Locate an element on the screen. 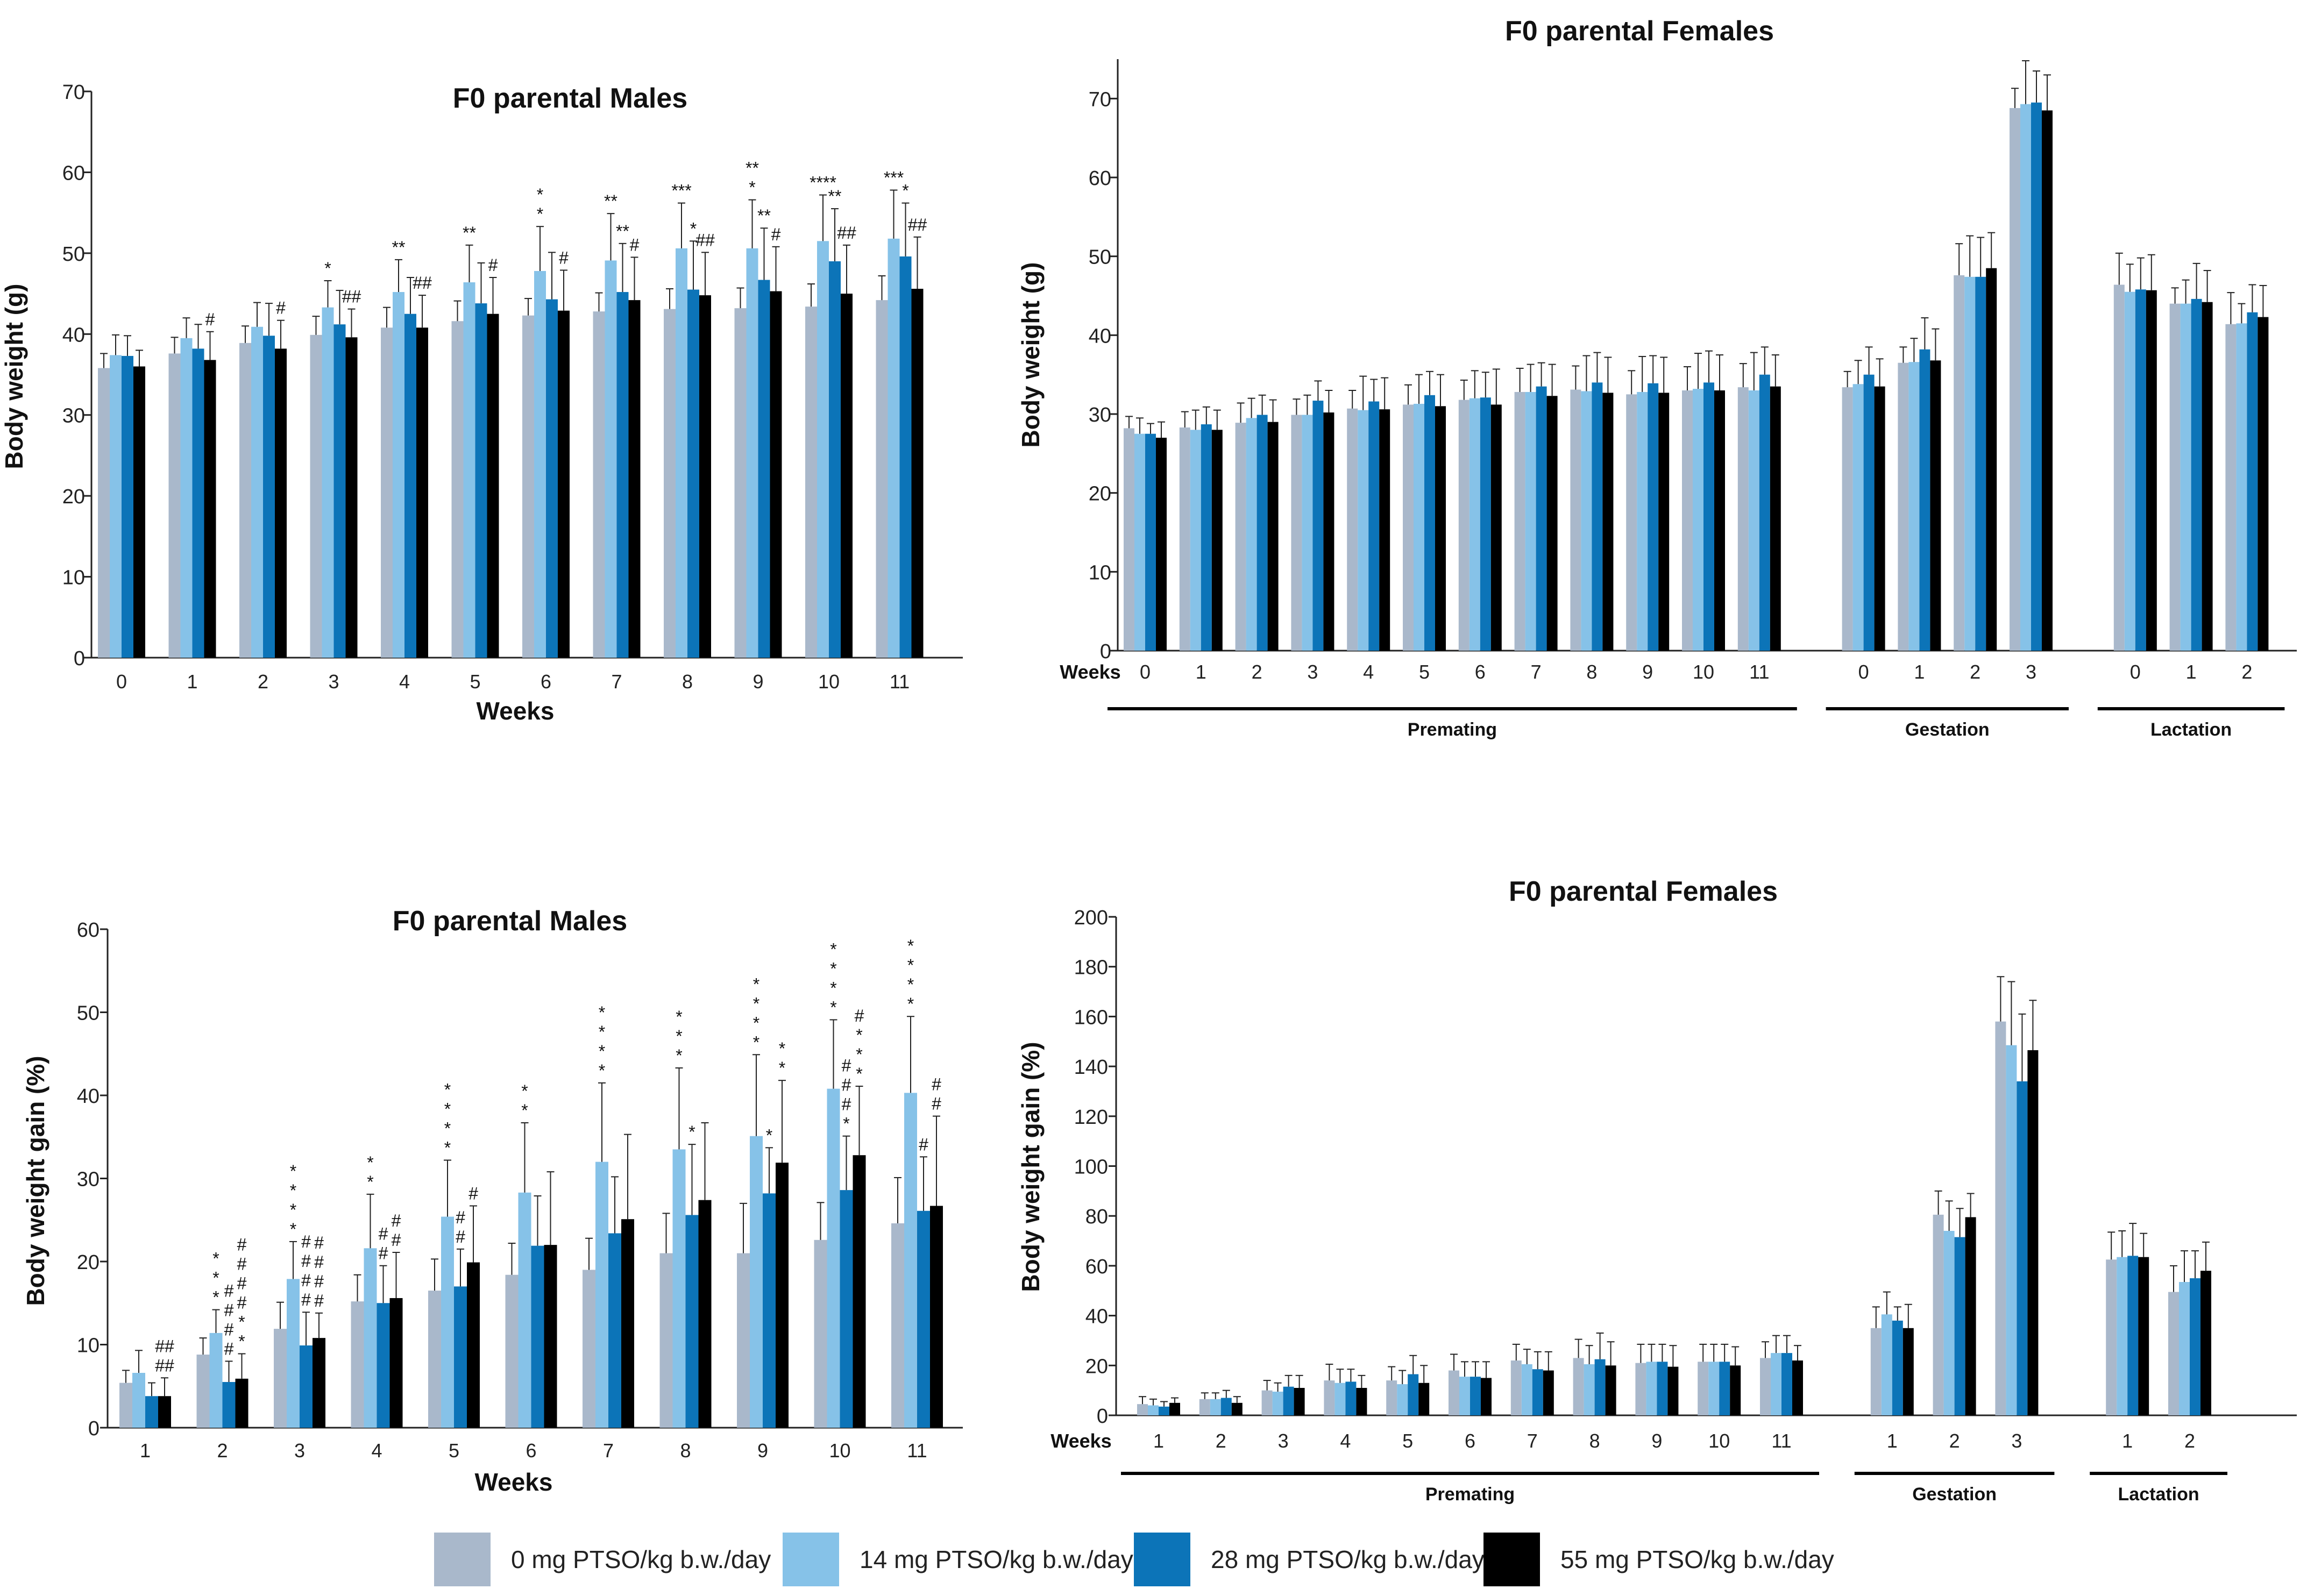 The width and height of the screenshot is (2300, 1596). legend-label-0mg: 0 mg PTSO/kg b.w./day is located at coordinates (641, 1559).